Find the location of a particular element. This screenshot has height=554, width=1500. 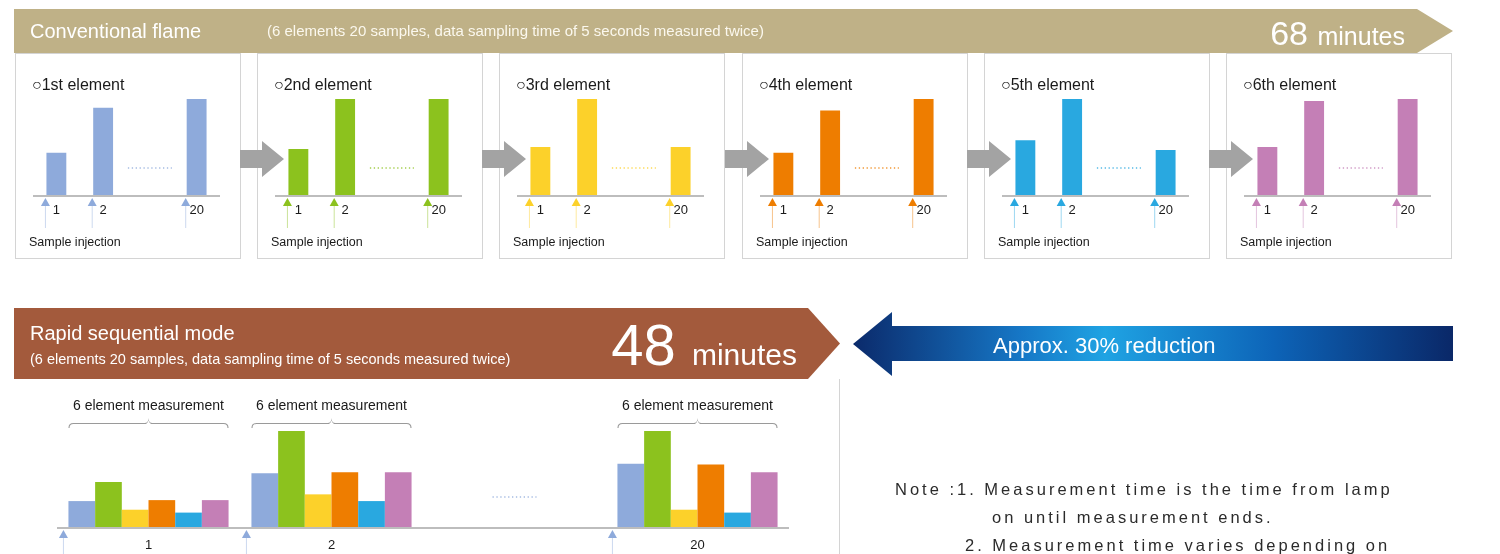

chart-title: ○5th element is located at coordinates (1048, 84).